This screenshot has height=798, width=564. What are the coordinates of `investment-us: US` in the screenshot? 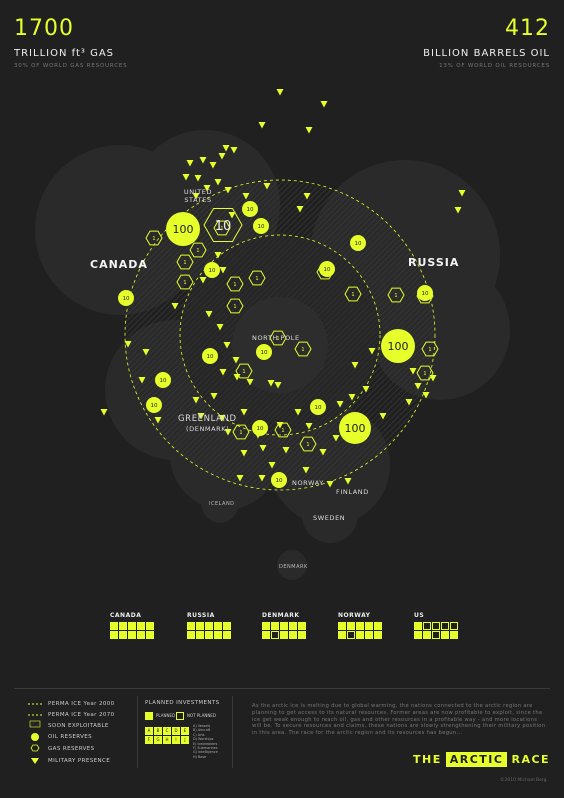 It's located at (436, 625).